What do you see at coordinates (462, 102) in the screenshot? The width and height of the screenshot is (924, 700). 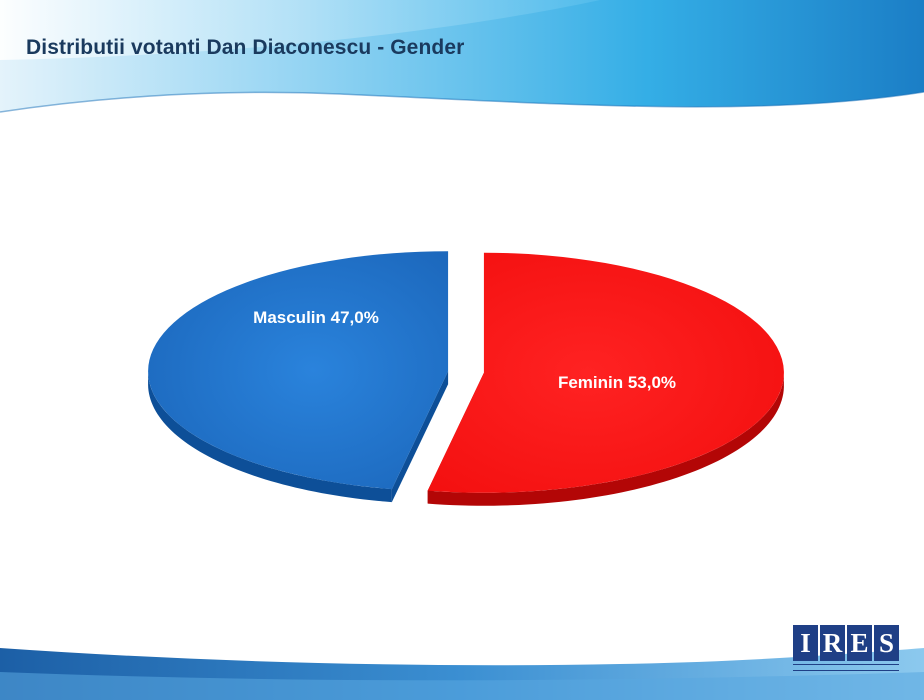 I see `header-band-edge` at bounding box center [462, 102].